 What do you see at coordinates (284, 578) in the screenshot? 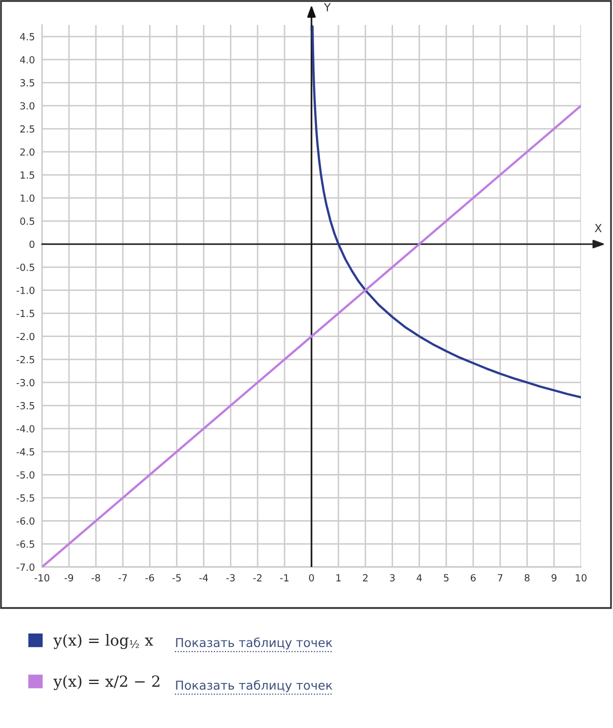
I see `x-tick-label: -1` at bounding box center [284, 578].